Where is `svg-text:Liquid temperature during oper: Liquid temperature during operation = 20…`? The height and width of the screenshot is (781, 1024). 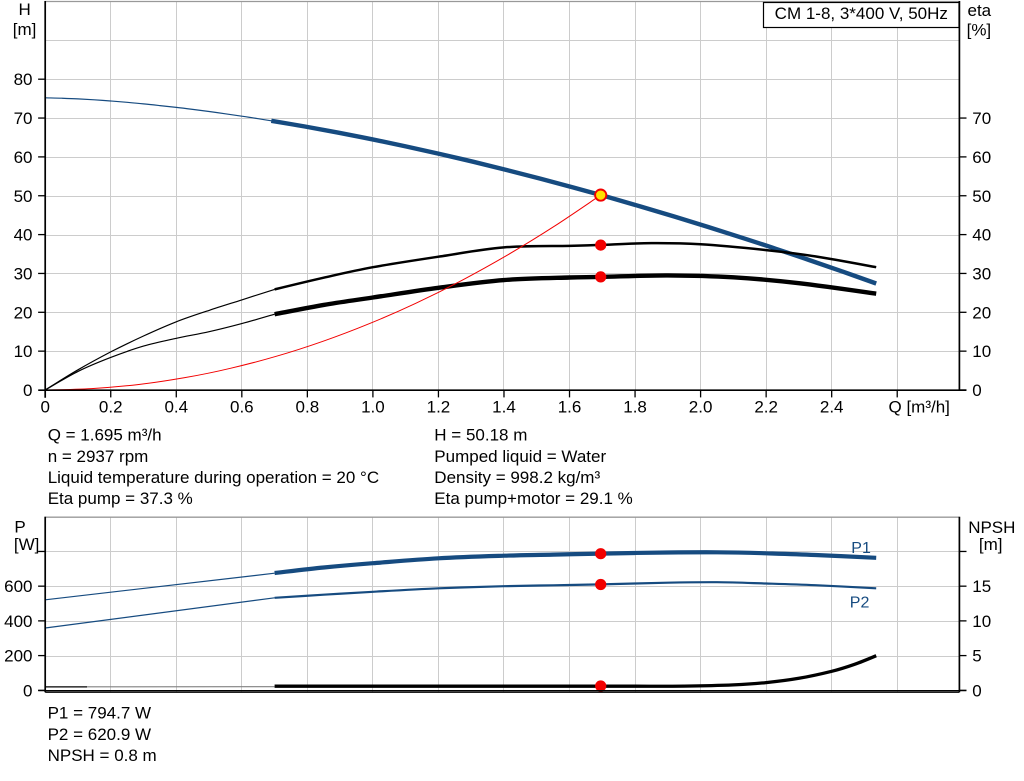
svg-text:Liquid temperature during oper: Liquid temperature during operation = 20… is located at coordinates (213, 477).